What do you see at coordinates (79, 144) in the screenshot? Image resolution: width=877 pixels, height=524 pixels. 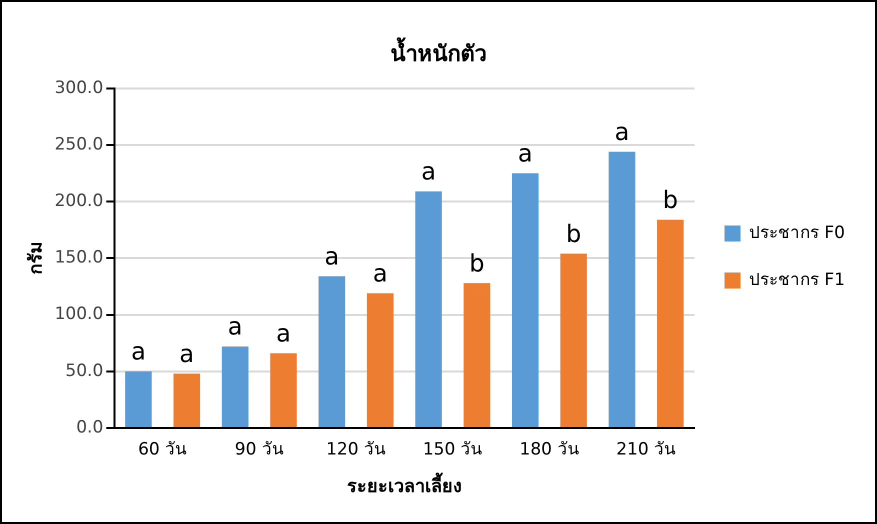 I see `y-tick-label: 250.0` at bounding box center [79, 144].